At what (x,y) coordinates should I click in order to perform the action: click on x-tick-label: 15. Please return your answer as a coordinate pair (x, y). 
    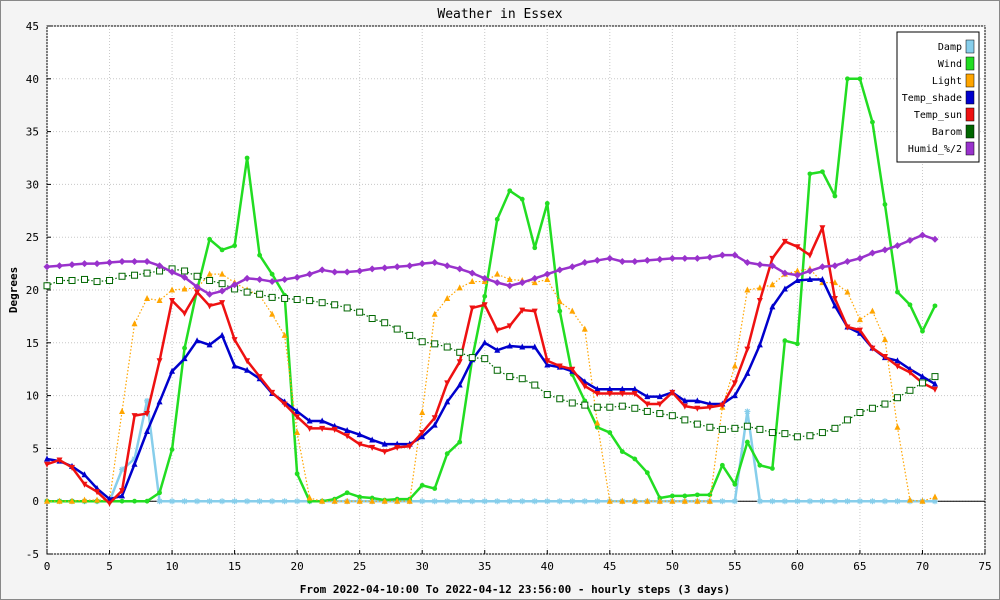
    Looking at the image, I should click on (234, 566).